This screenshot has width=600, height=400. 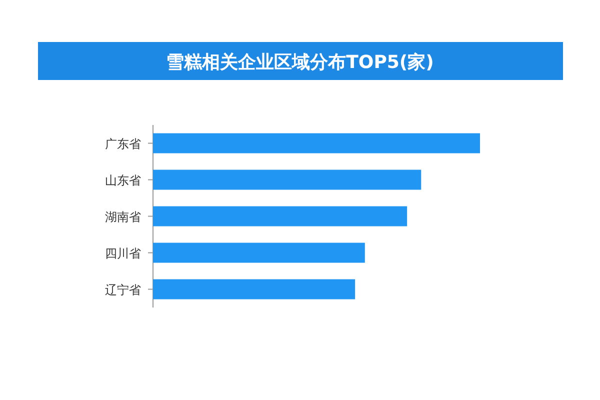 What do you see at coordinates (123, 180) in the screenshot?
I see `y-tick-label: 山东省` at bounding box center [123, 180].